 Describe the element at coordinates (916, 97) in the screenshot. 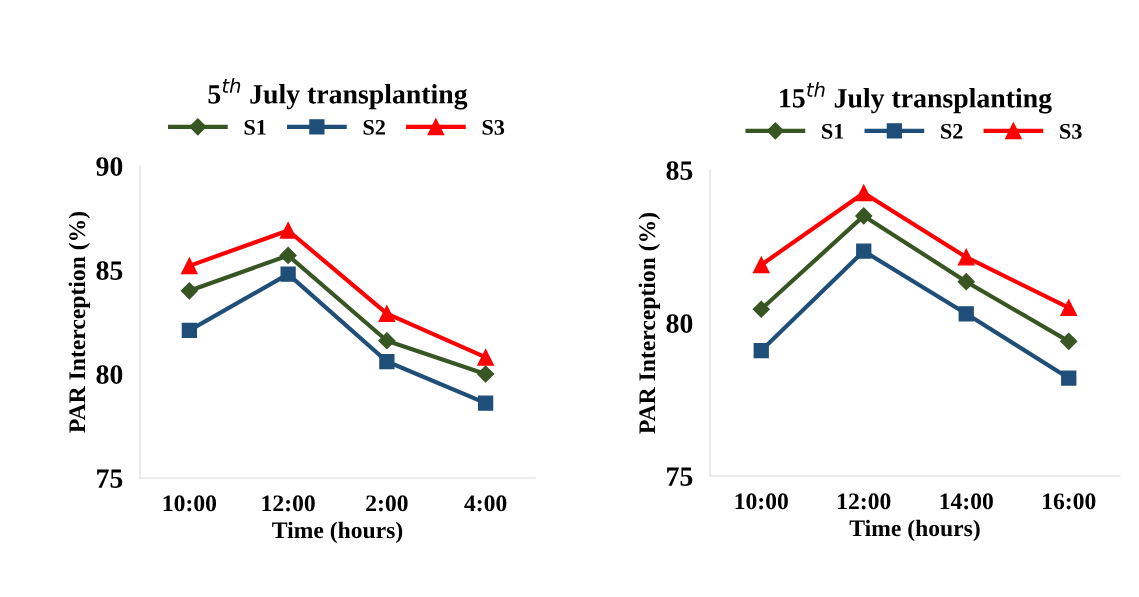

I see `chart-title: 15$^{th}$ July transplanting` at that location.